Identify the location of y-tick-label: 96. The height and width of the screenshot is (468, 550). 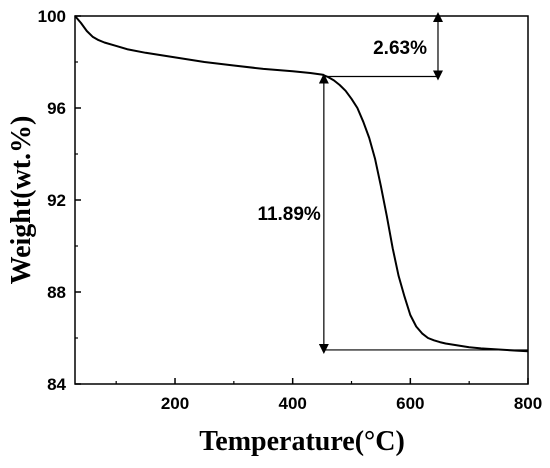
(56, 108).